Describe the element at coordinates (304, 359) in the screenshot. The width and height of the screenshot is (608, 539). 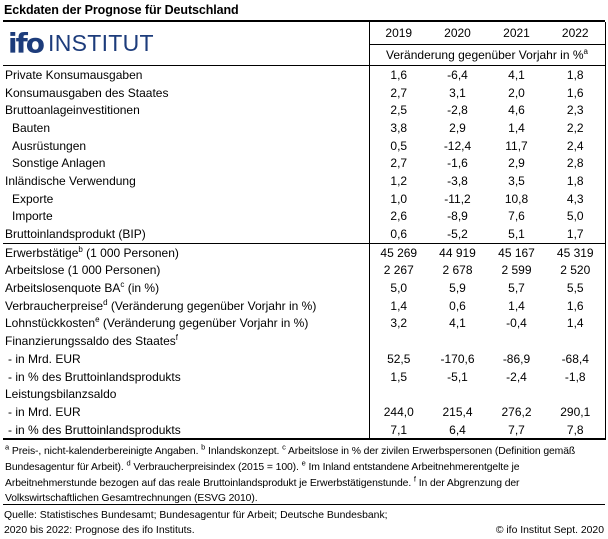
I see `table-row: - in Mrd. EUR 52,5 -170,6 -86,9 -68,4` at that location.